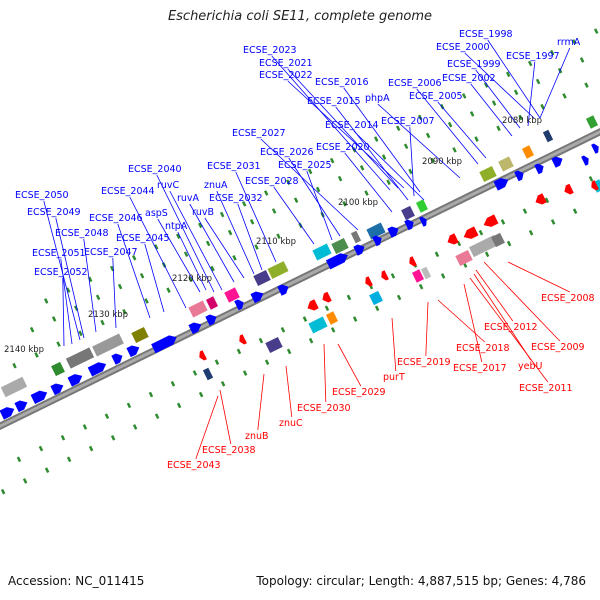 The width and height of the screenshot is (600, 600). Describe the element at coordinates (530, 366) in the screenshot. I see `reverse-gene-label: yebU` at that location.